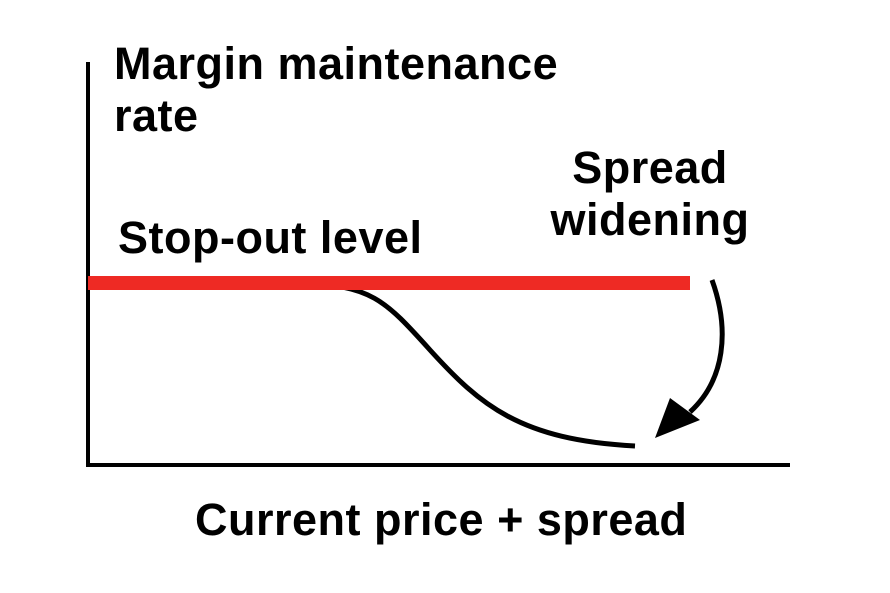  What do you see at coordinates (677, 418) in the screenshot?
I see `arrowhead-icon` at bounding box center [677, 418].